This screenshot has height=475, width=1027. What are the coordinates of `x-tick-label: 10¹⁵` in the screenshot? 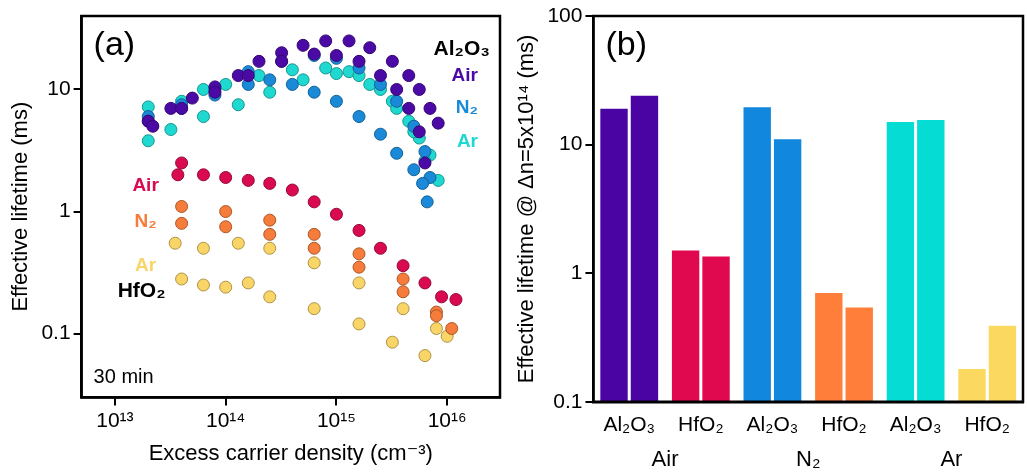 It's located at (336, 419).